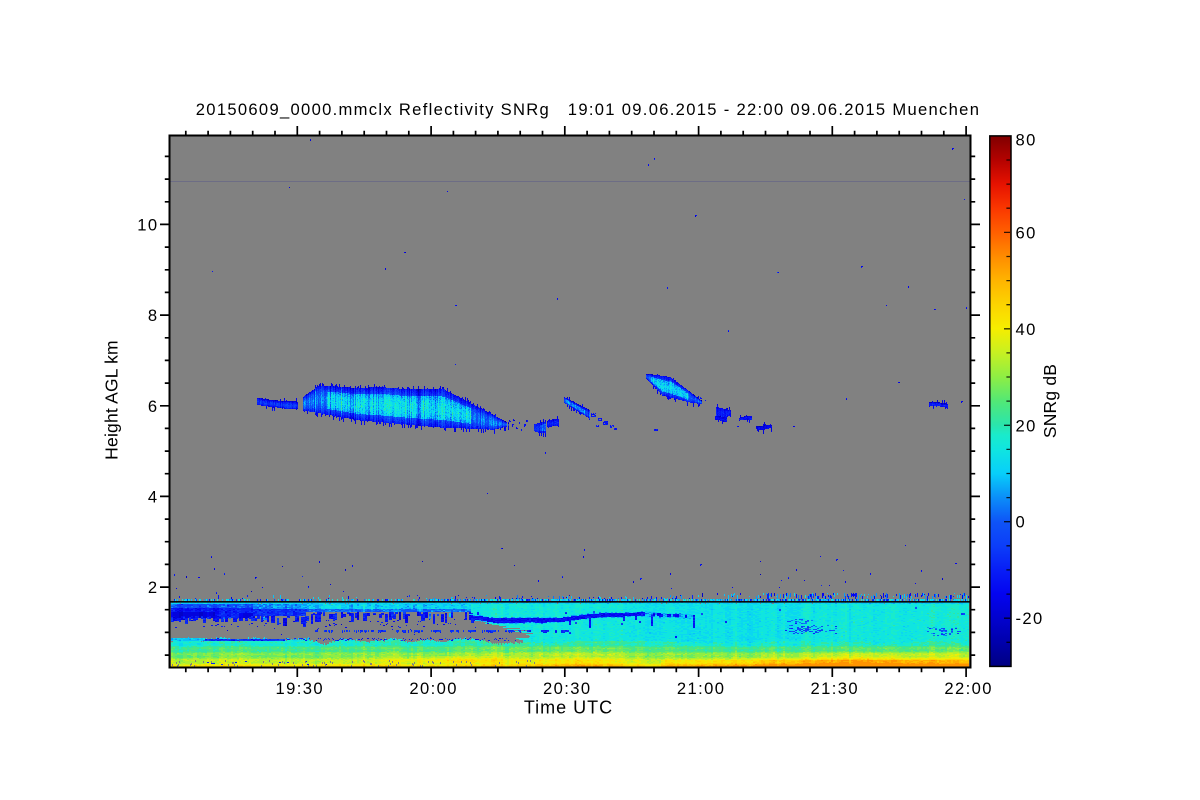  I want to click on svg-text: Height AGL km, so click(112, 400).